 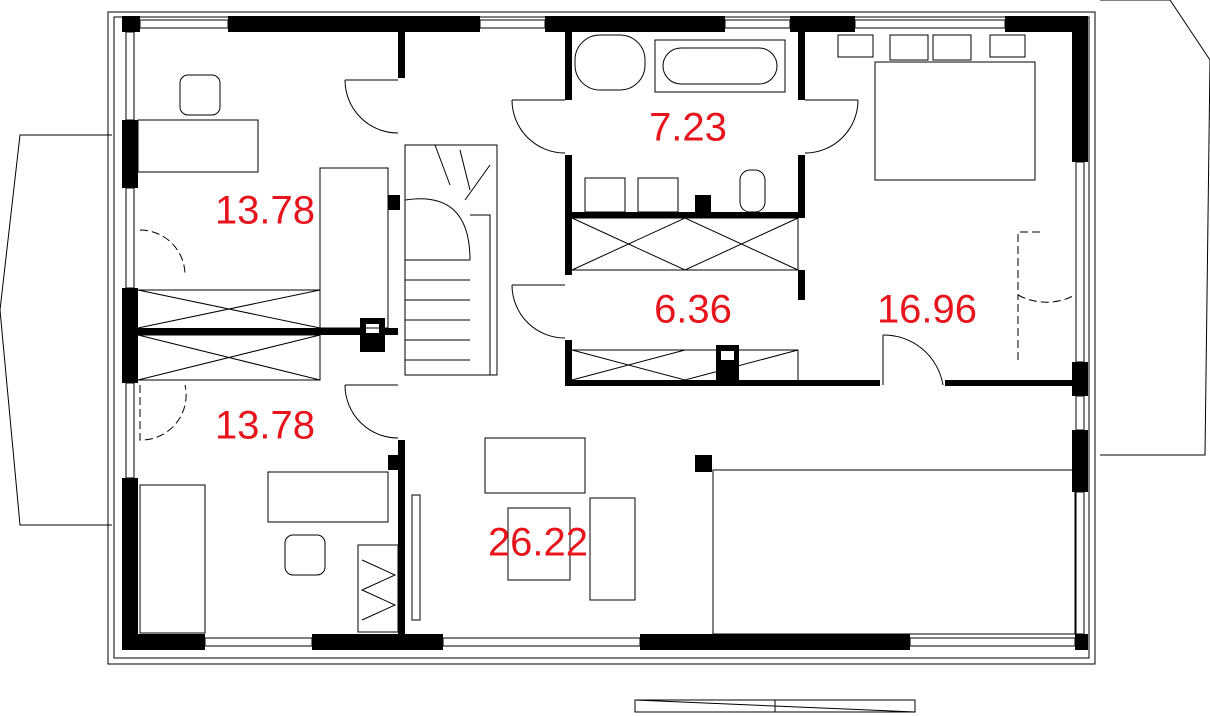 I want to click on balcony-right, so click(x=1155, y=228).